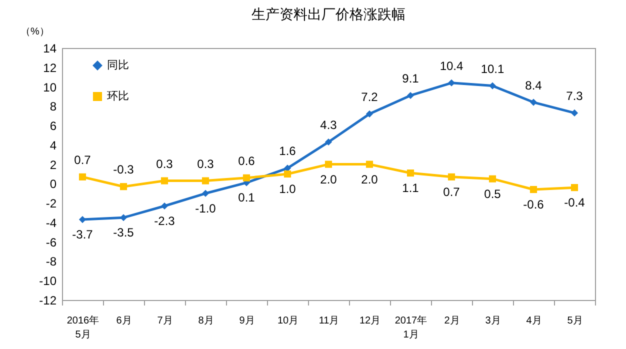 This screenshot has width=626, height=349. I want to click on x-tick-label: 9月, so click(247, 321).